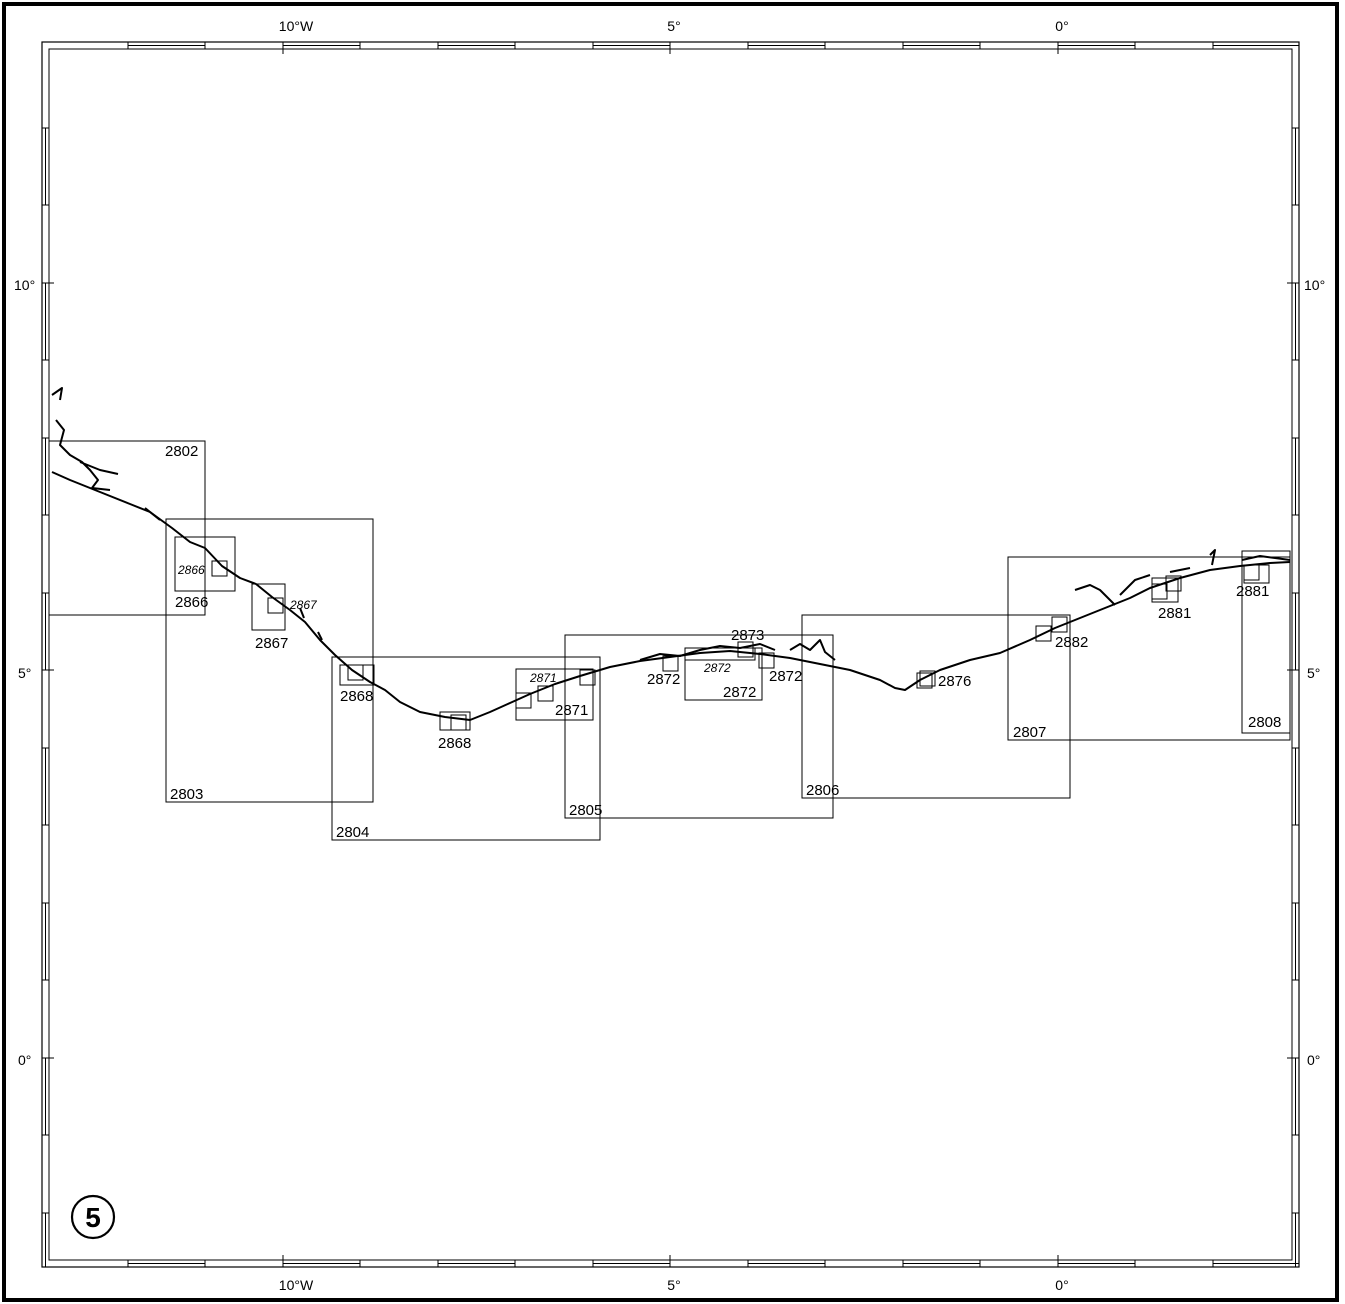 Image resolution: width=1345 pixels, height=1304 pixels. What do you see at coordinates (1061, 26) in the screenshot?
I see `top-lon-label-0: 0°` at bounding box center [1061, 26].